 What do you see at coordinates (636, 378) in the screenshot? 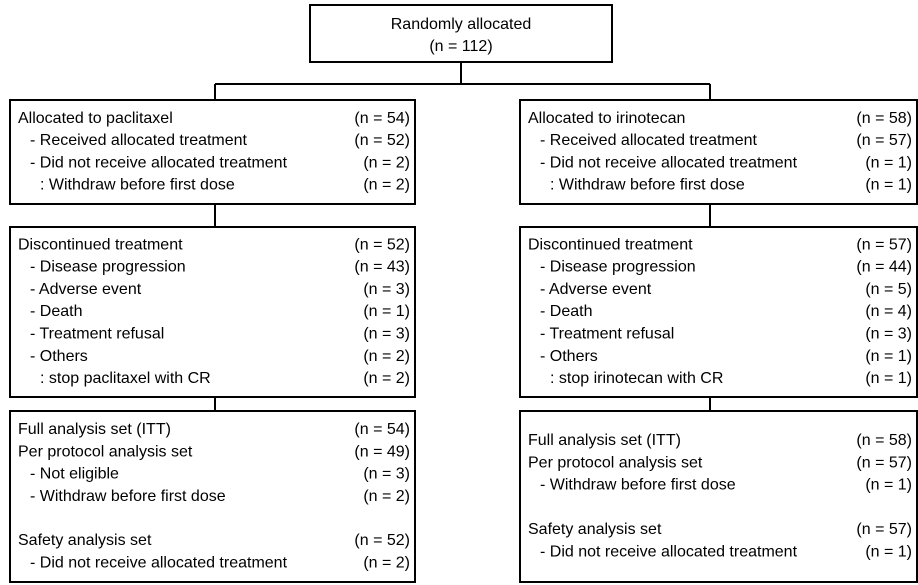
I see `row-label: : stop irinotecan with CR` at bounding box center [636, 378].